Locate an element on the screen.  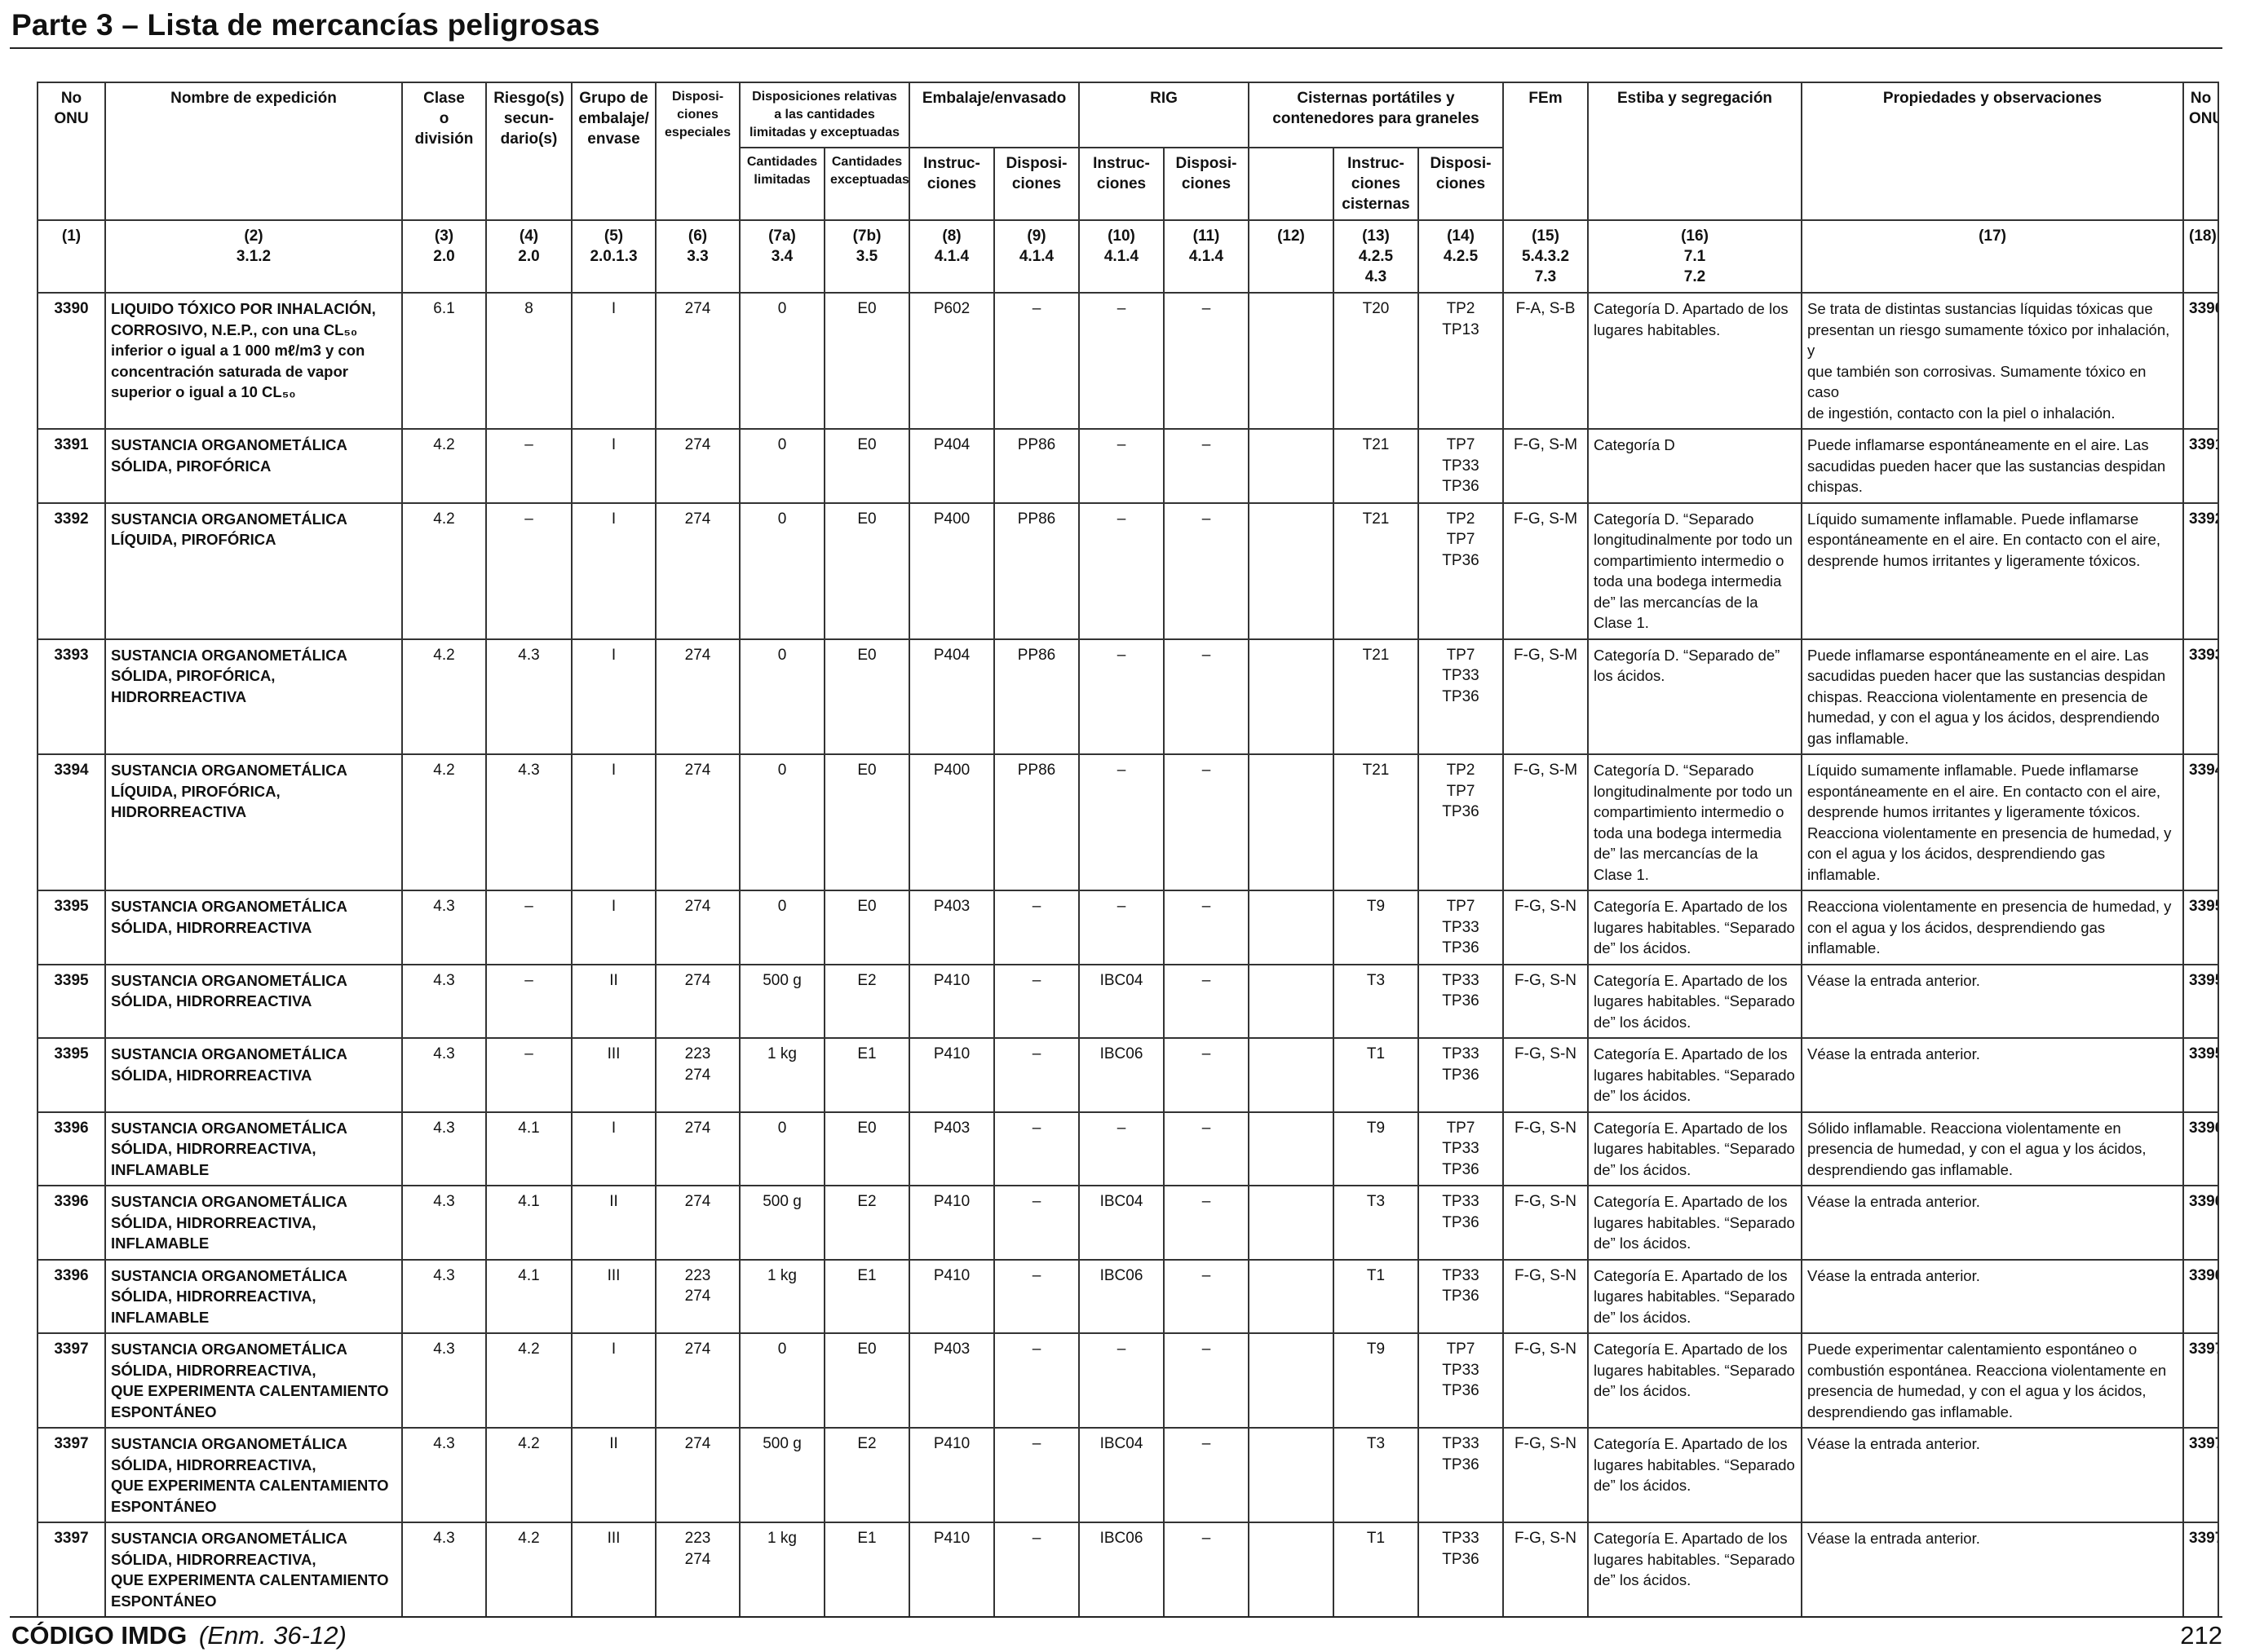
cell-un-number: 3392 is located at coordinates (71, 570).